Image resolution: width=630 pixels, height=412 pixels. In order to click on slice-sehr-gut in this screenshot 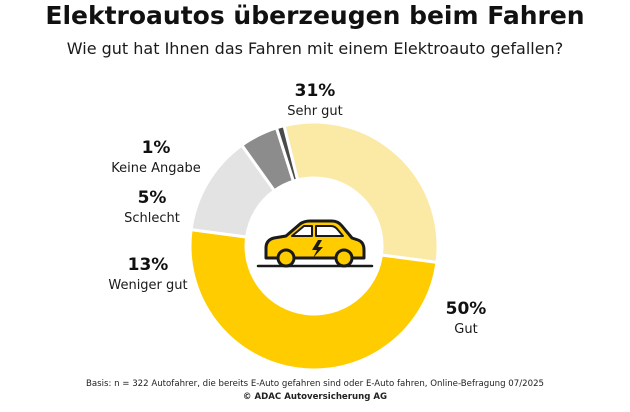, I will do `click(361, 192)`.